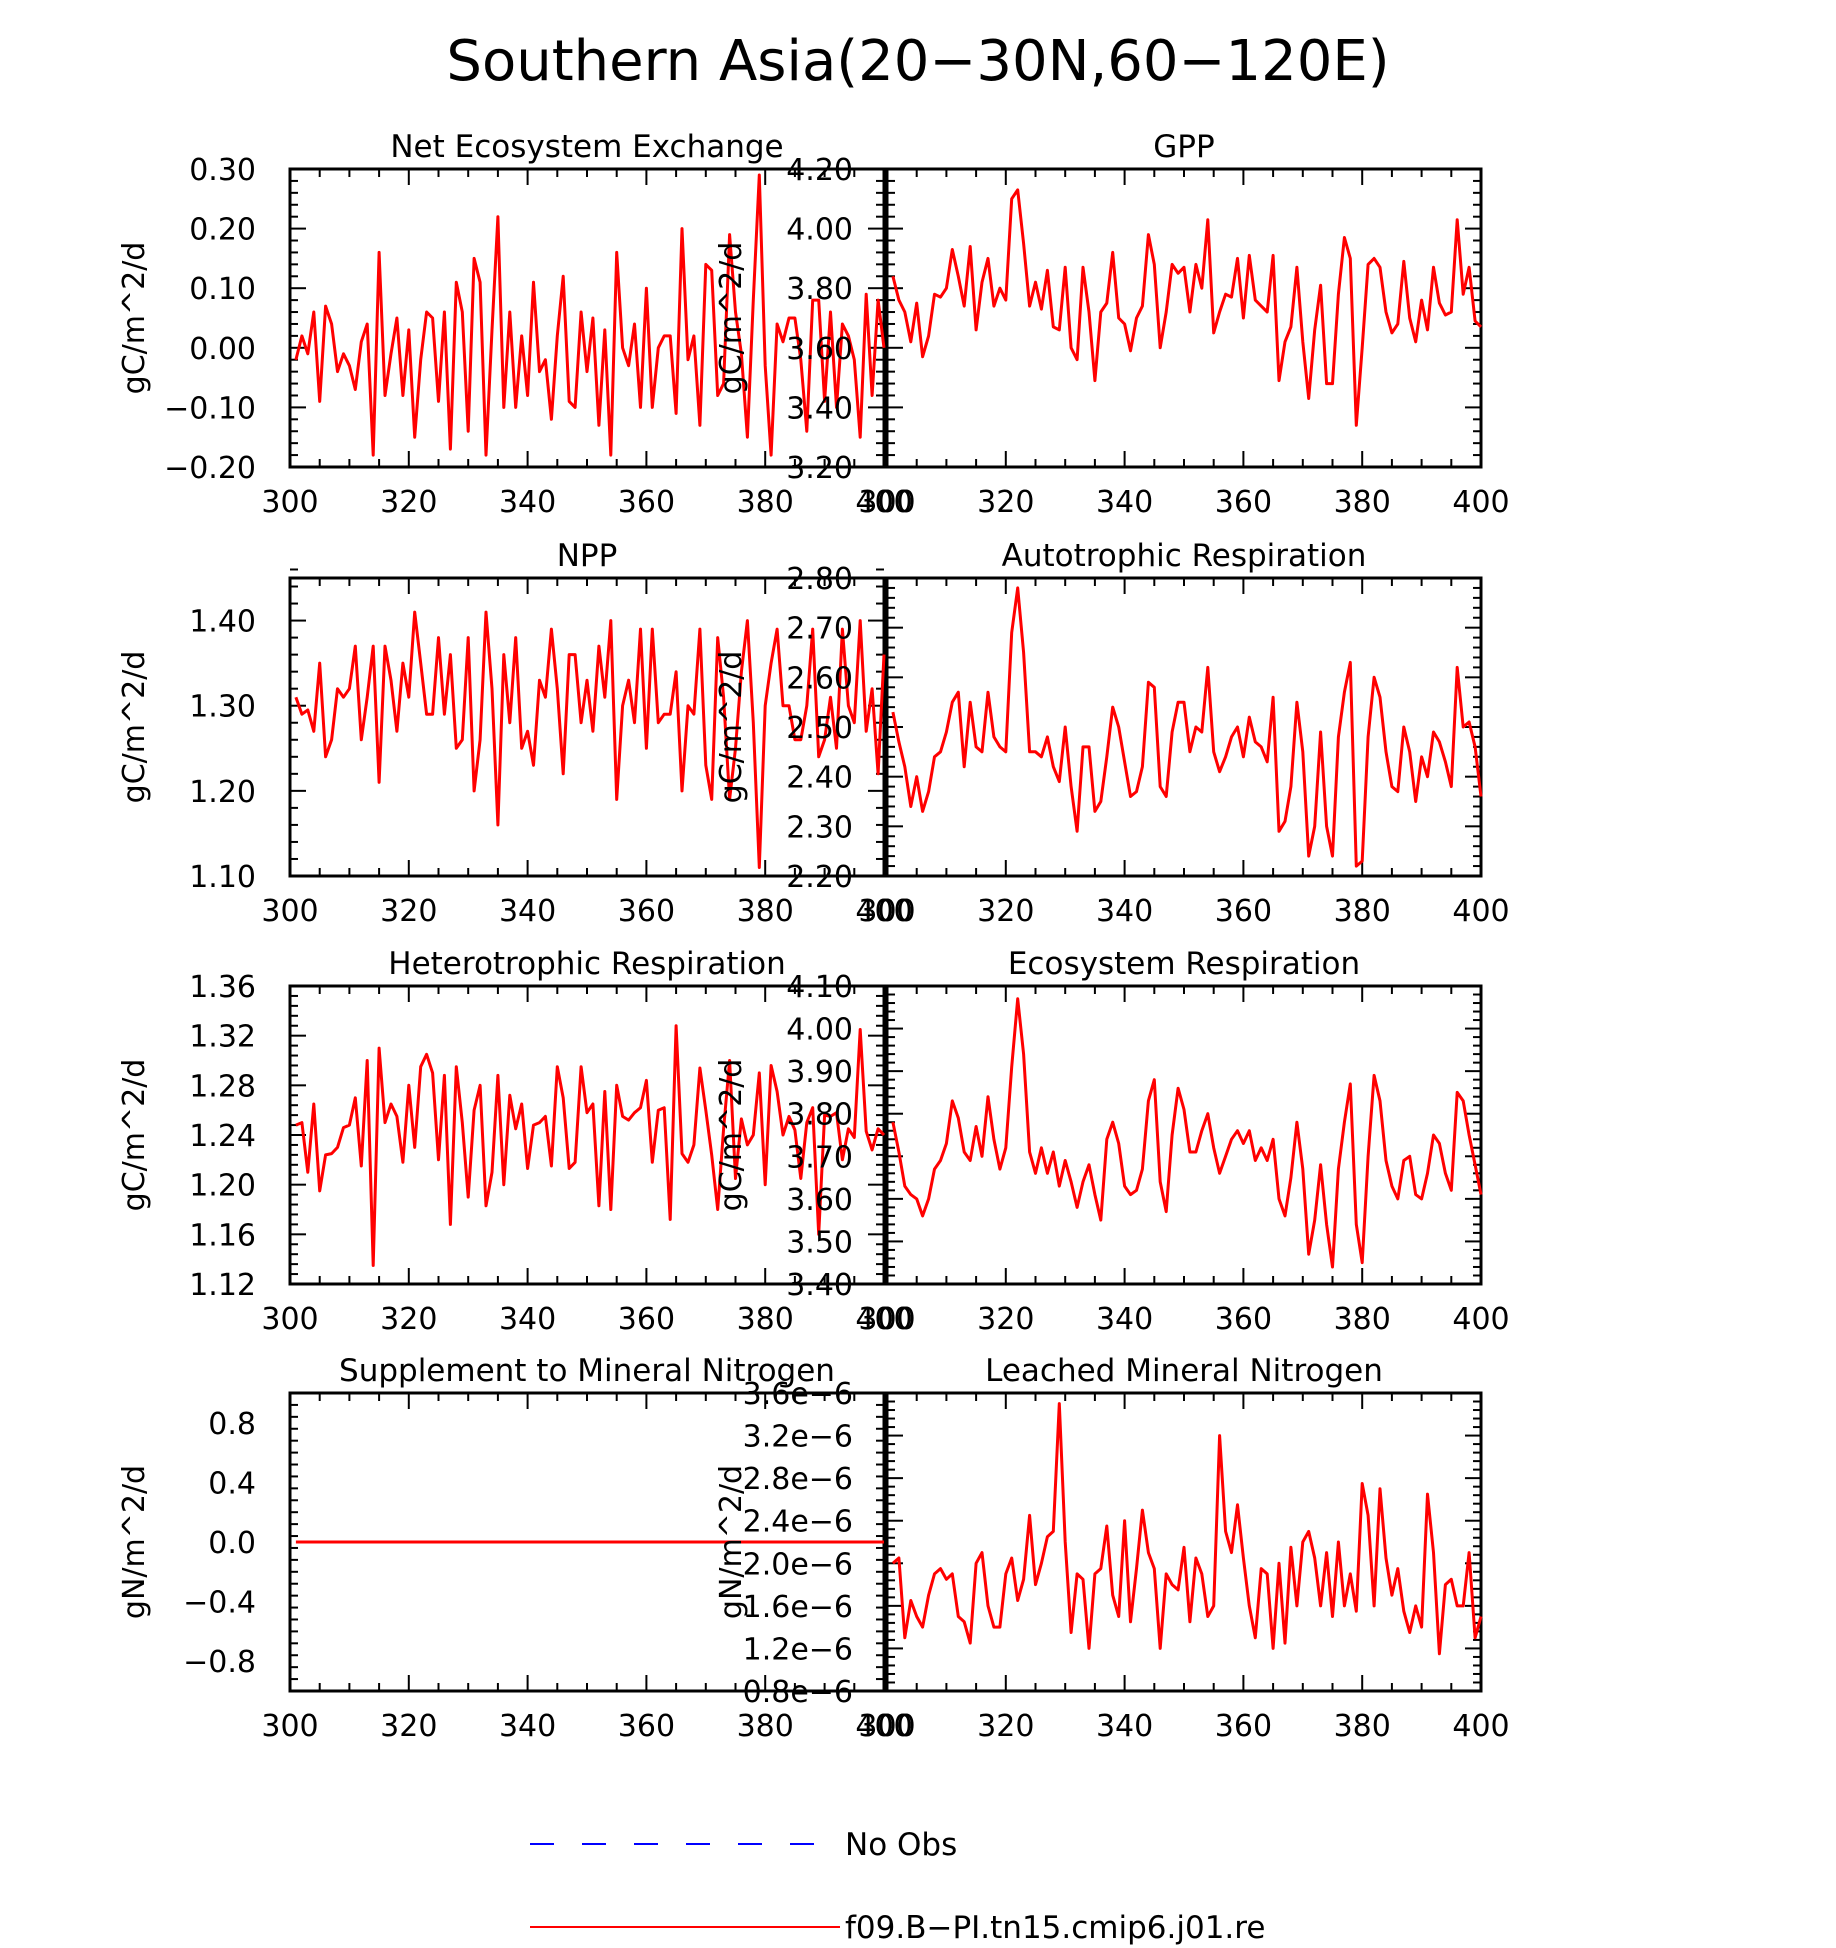 The width and height of the screenshot is (1836, 1948). I want to click on y-tick-label: 0.8e−6, so click(798, 1692).